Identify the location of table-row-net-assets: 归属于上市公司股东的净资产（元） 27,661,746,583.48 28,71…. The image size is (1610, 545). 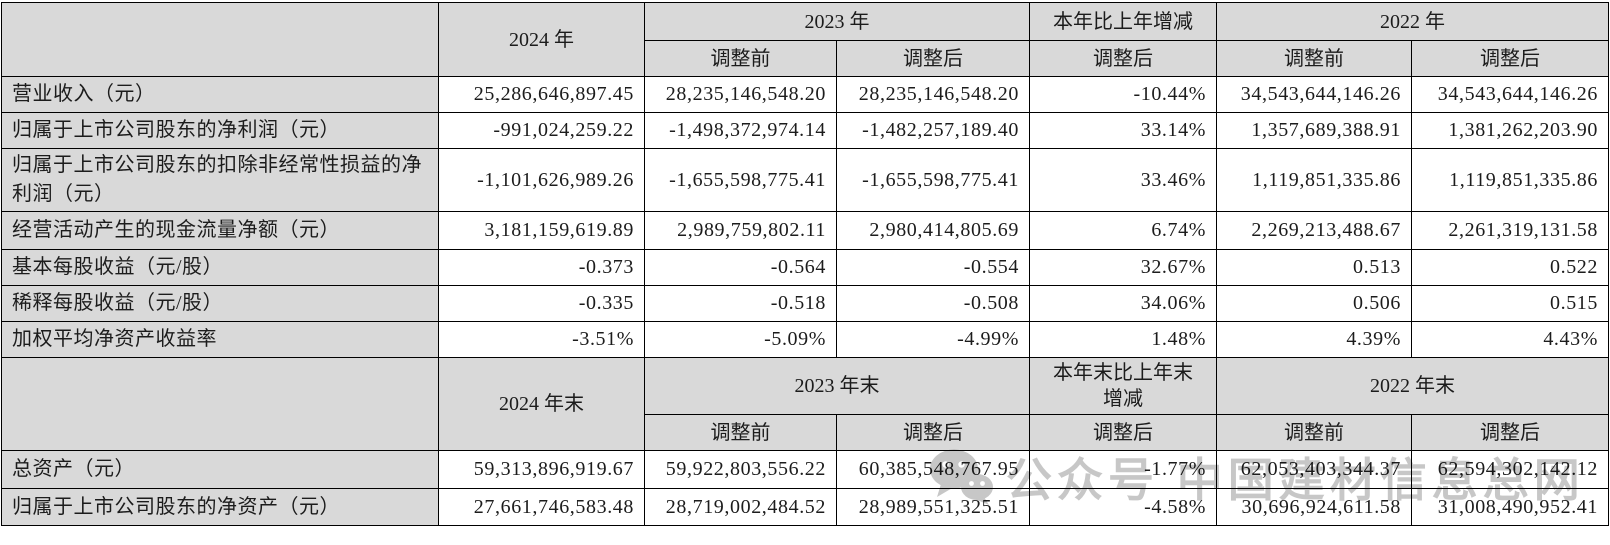
(805, 507).